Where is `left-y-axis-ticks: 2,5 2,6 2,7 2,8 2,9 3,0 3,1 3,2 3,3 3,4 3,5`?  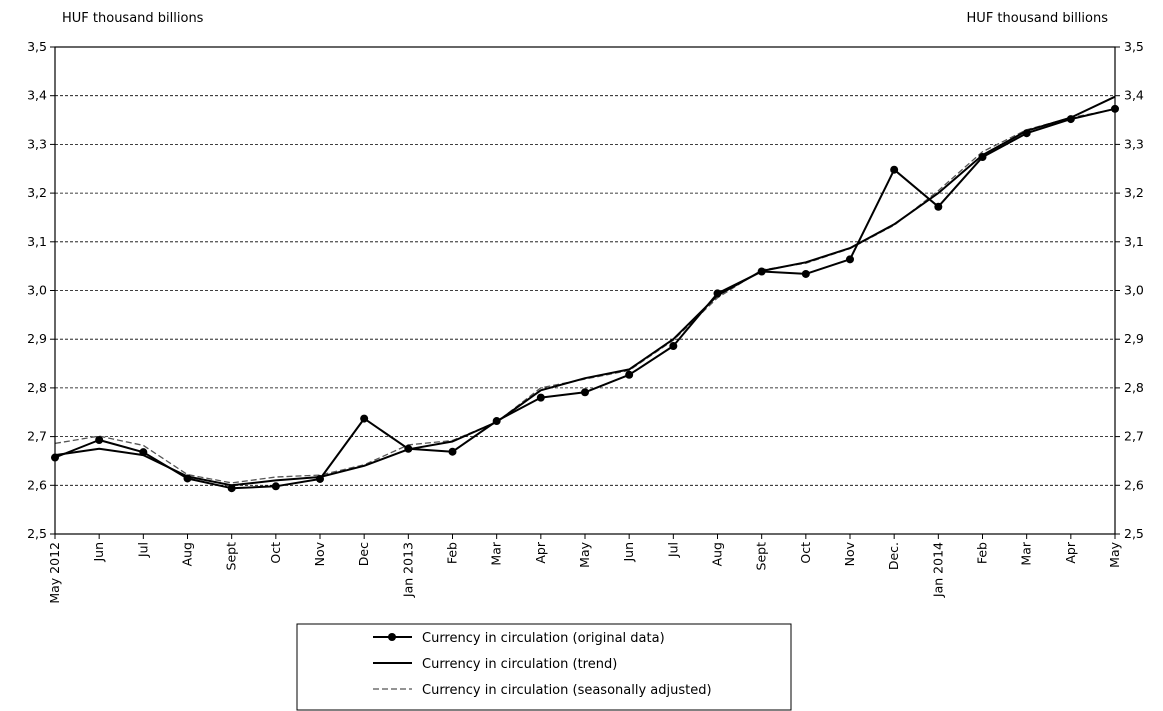
left-y-axis-ticks: 2,5 2,6 2,7 2,8 2,9 3,0 3,1 3,2 3,3 3,4 3,5 is located at coordinates (41, 290).